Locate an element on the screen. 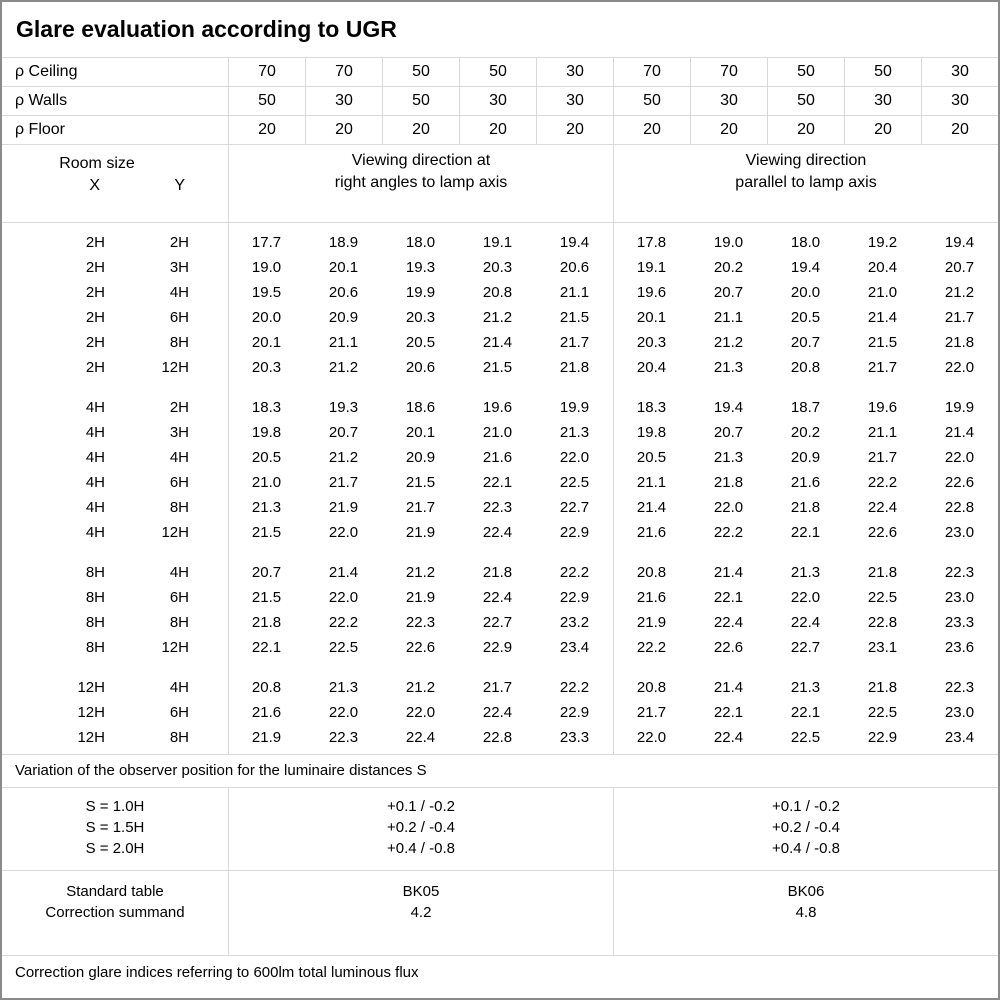 The image size is (1000, 1000). ugr-value-right-angles: 20.9 is located at coordinates (343, 317).